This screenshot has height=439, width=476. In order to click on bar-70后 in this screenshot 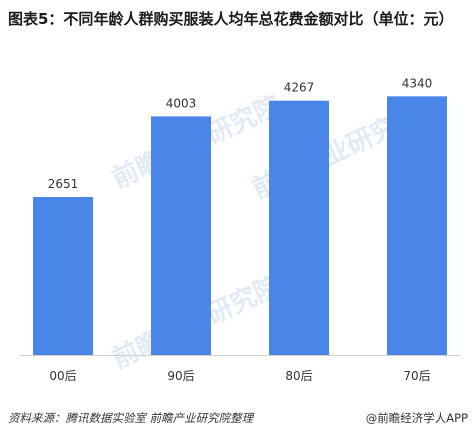, I will do `click(417, 225)`.